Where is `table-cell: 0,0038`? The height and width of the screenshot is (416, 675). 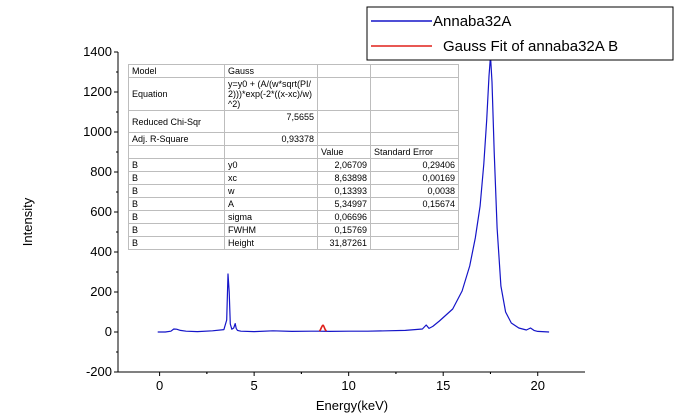 table-cell: 0,0038 is located at coordinates (414, 191).